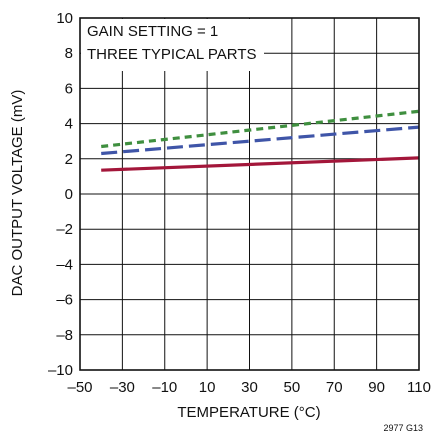 The height and width of the screenshot is (438, 438). Describe the element at coordinates (69, 159) in the screenshot. I see `y-tick-label: 2` at that location.